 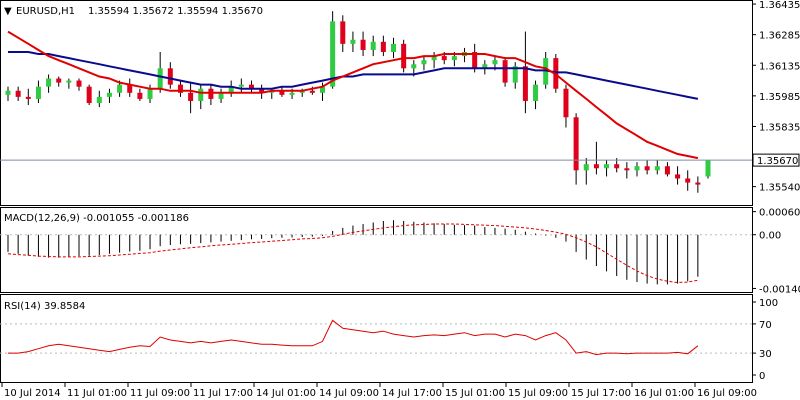 I want to click on rsi-y-tick-label: 0, so click(x=762, y=376).